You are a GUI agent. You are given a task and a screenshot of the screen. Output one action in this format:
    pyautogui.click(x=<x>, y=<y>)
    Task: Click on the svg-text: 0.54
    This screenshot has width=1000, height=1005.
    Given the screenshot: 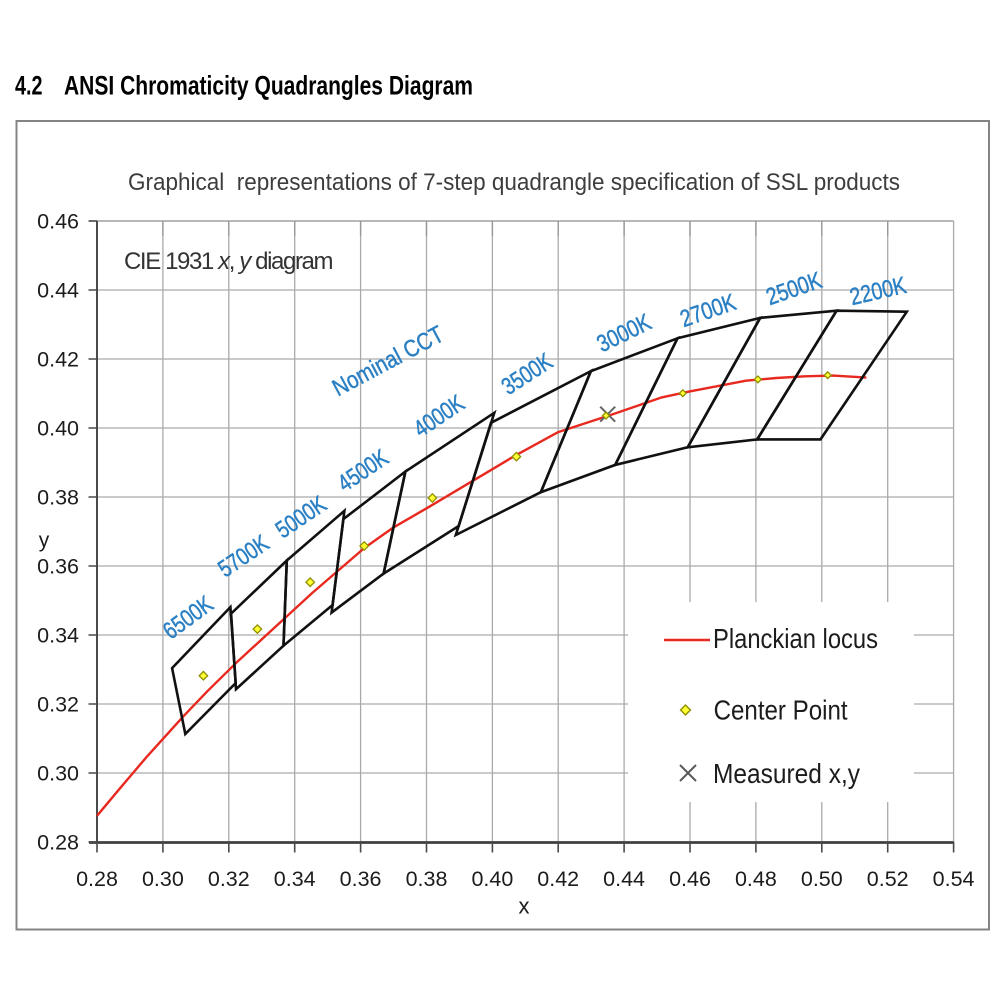 What is the action you would take?
    pyautogui.click(x=954, y=879)
    